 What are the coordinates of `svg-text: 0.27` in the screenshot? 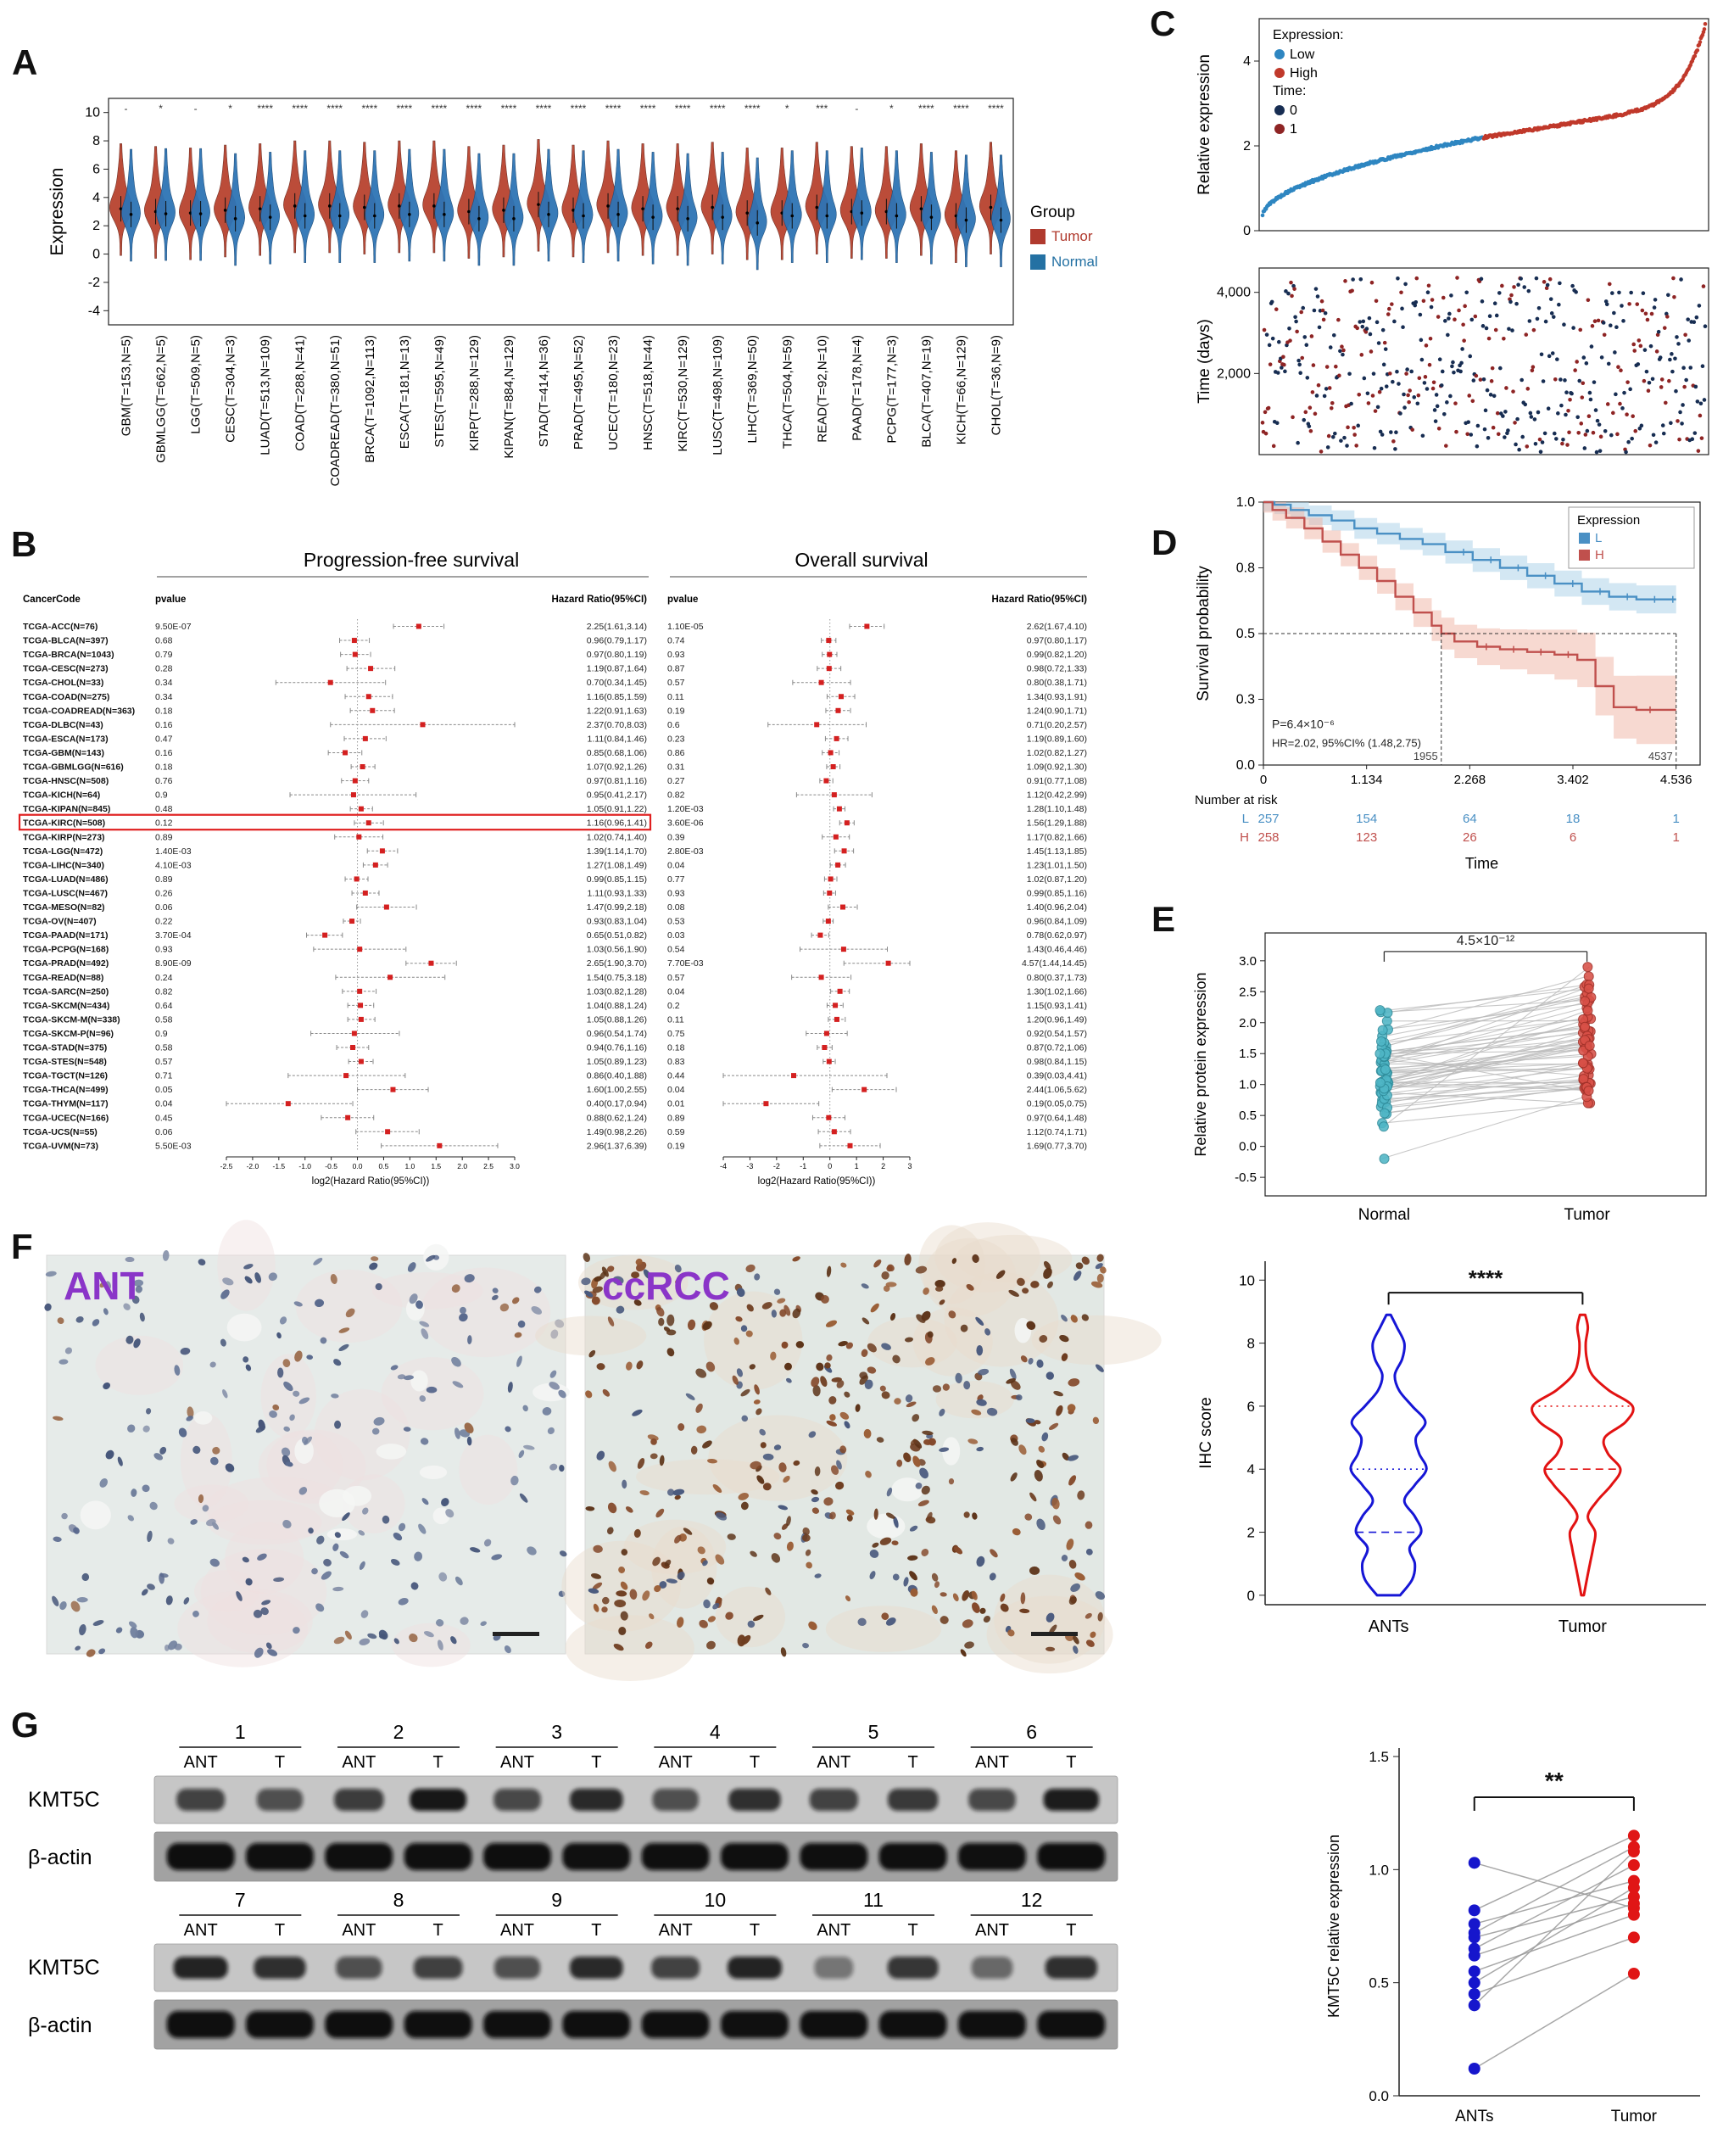 It's located at (676, 781).